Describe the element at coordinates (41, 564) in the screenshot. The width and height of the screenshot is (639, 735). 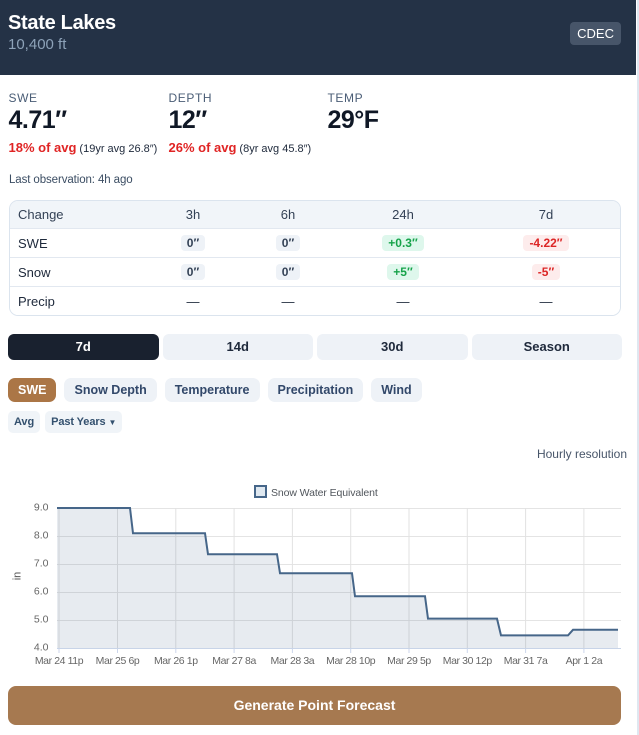
I see `svg-text: 7.0` at that location.